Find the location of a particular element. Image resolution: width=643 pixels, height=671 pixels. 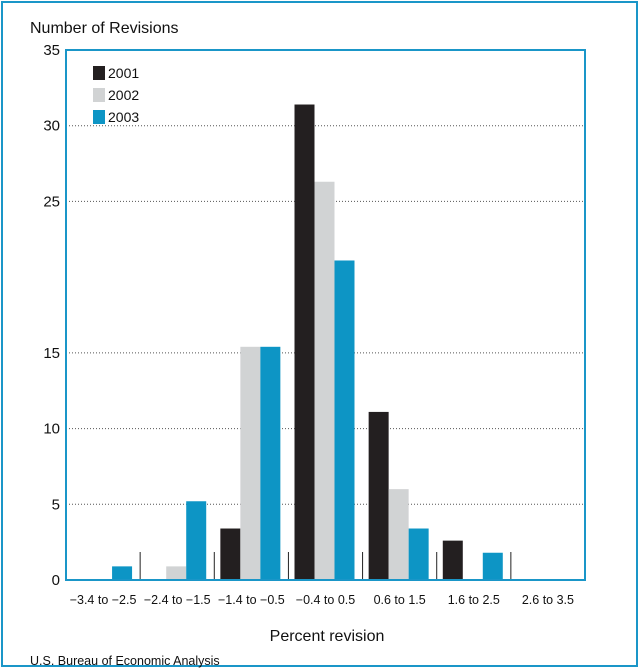

legend-swatch-2003 is located at coordinates (99, 117).